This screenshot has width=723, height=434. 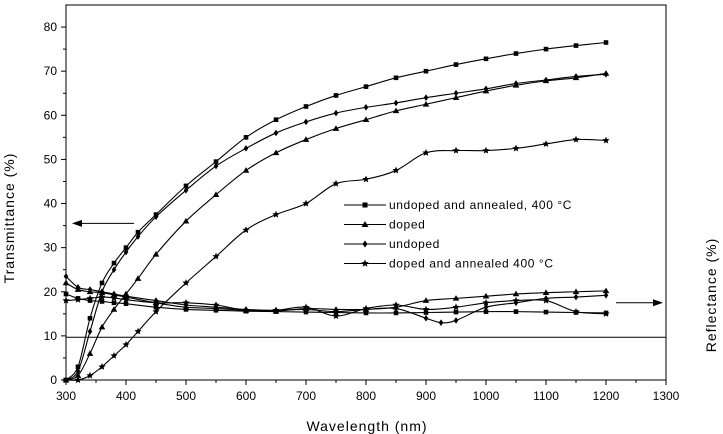 I want to click on y-tick-label: 20, so click(x=51, y=292).